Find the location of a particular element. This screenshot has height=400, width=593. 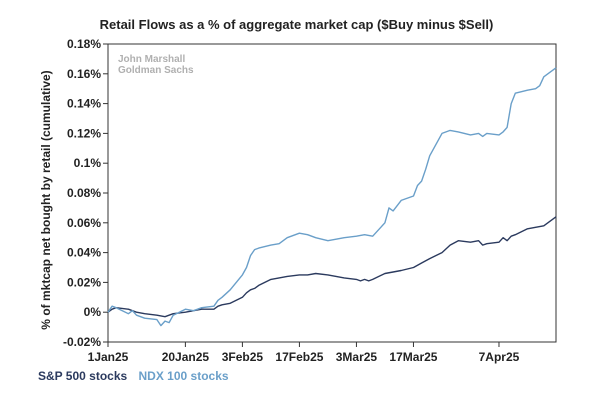

x-tick-label: 3Feb25 is located at coordinates (243, 357).